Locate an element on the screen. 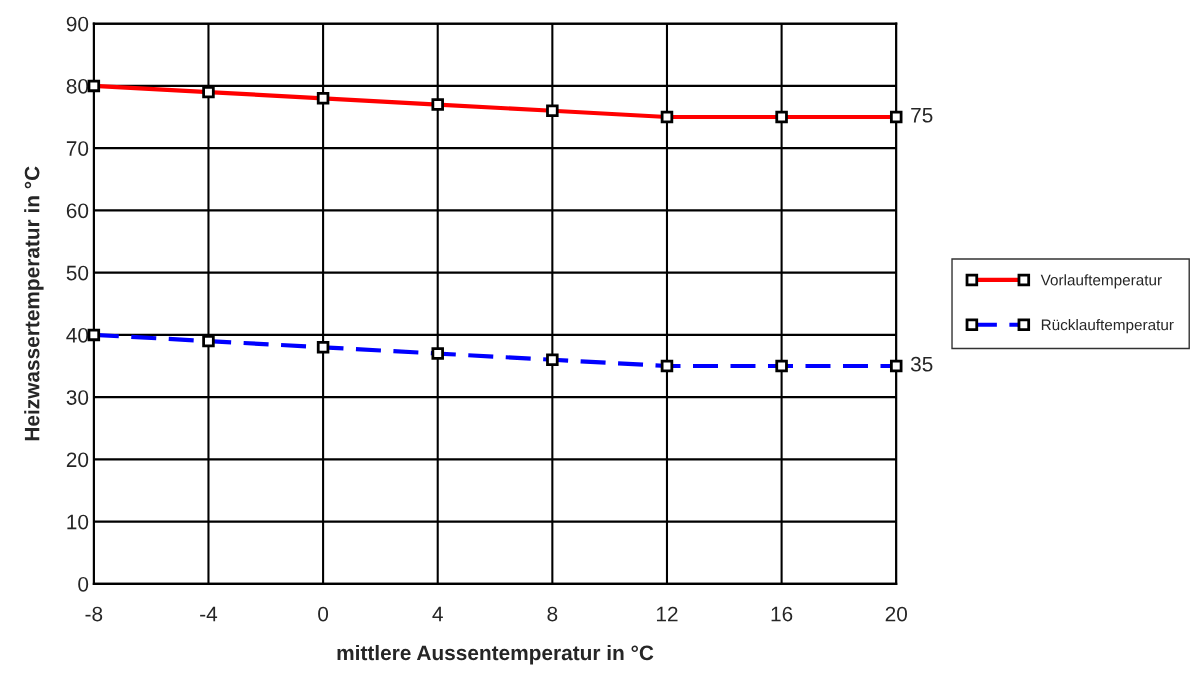 This screenshot has width=1203, height=675. x-tick-label: 12 is located at coordinates (667, 614).